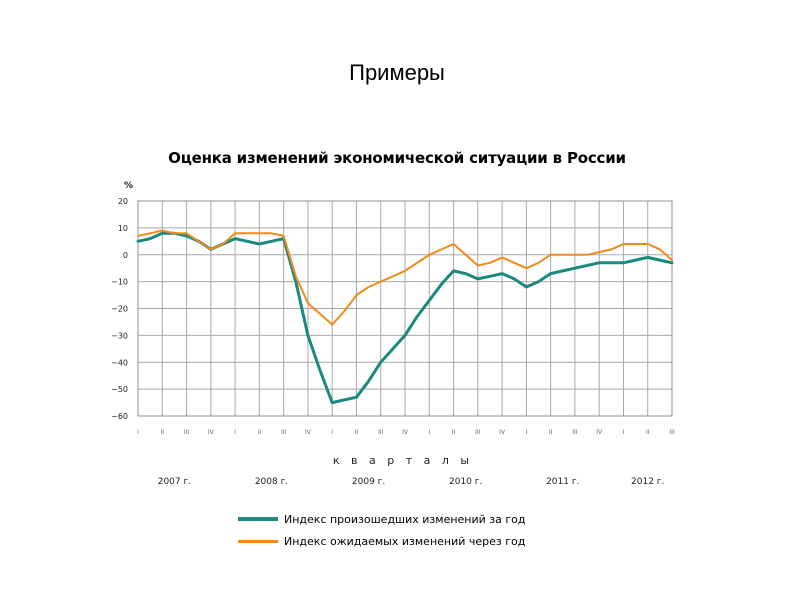 Image resolution: width=794 pixels, height=595 pixels. I want to click on x-axis-label: к в а р т а л ы, so click(403, 460).